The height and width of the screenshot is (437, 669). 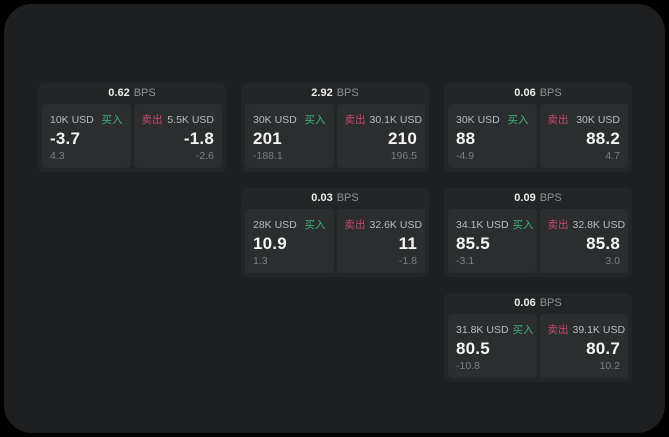 What do you see at coordinates (380, 241) in the screenshot?
I see `sell-panel: 卖出 32.6K USD 11 -1.8` at bounding box center [380, 241].